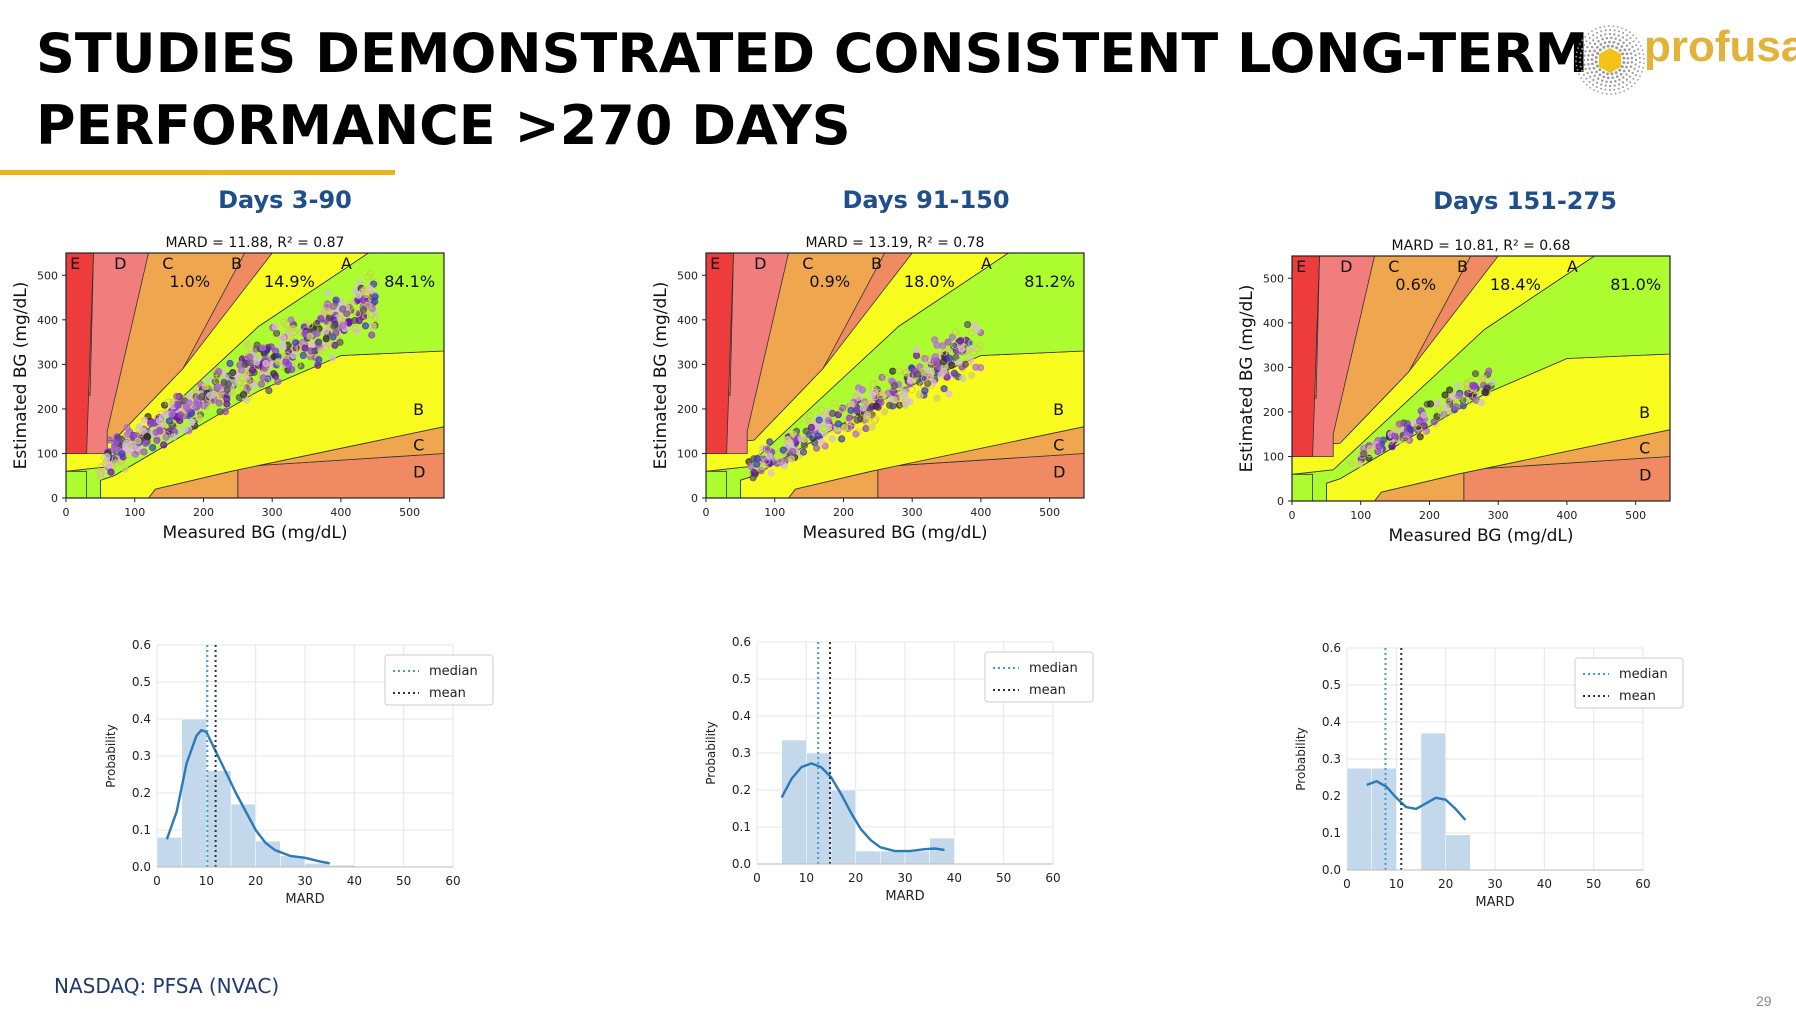 The width and height of the screenshot is (1796, 1011). What do you see at coordinates (716, 484) in the screenshot?
I see `zone-a-corner` at bounding box center [716, 484].